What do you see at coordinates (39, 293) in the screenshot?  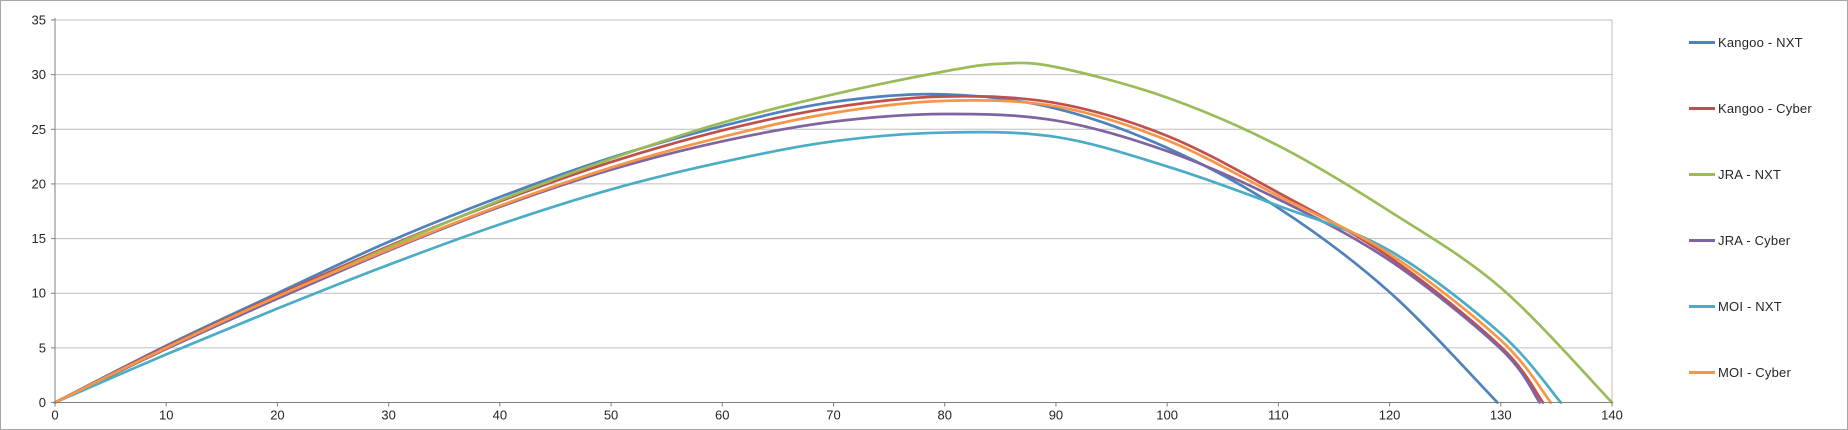 I see `y-axis-tick-label: 10` at bounding box center [39, 293].